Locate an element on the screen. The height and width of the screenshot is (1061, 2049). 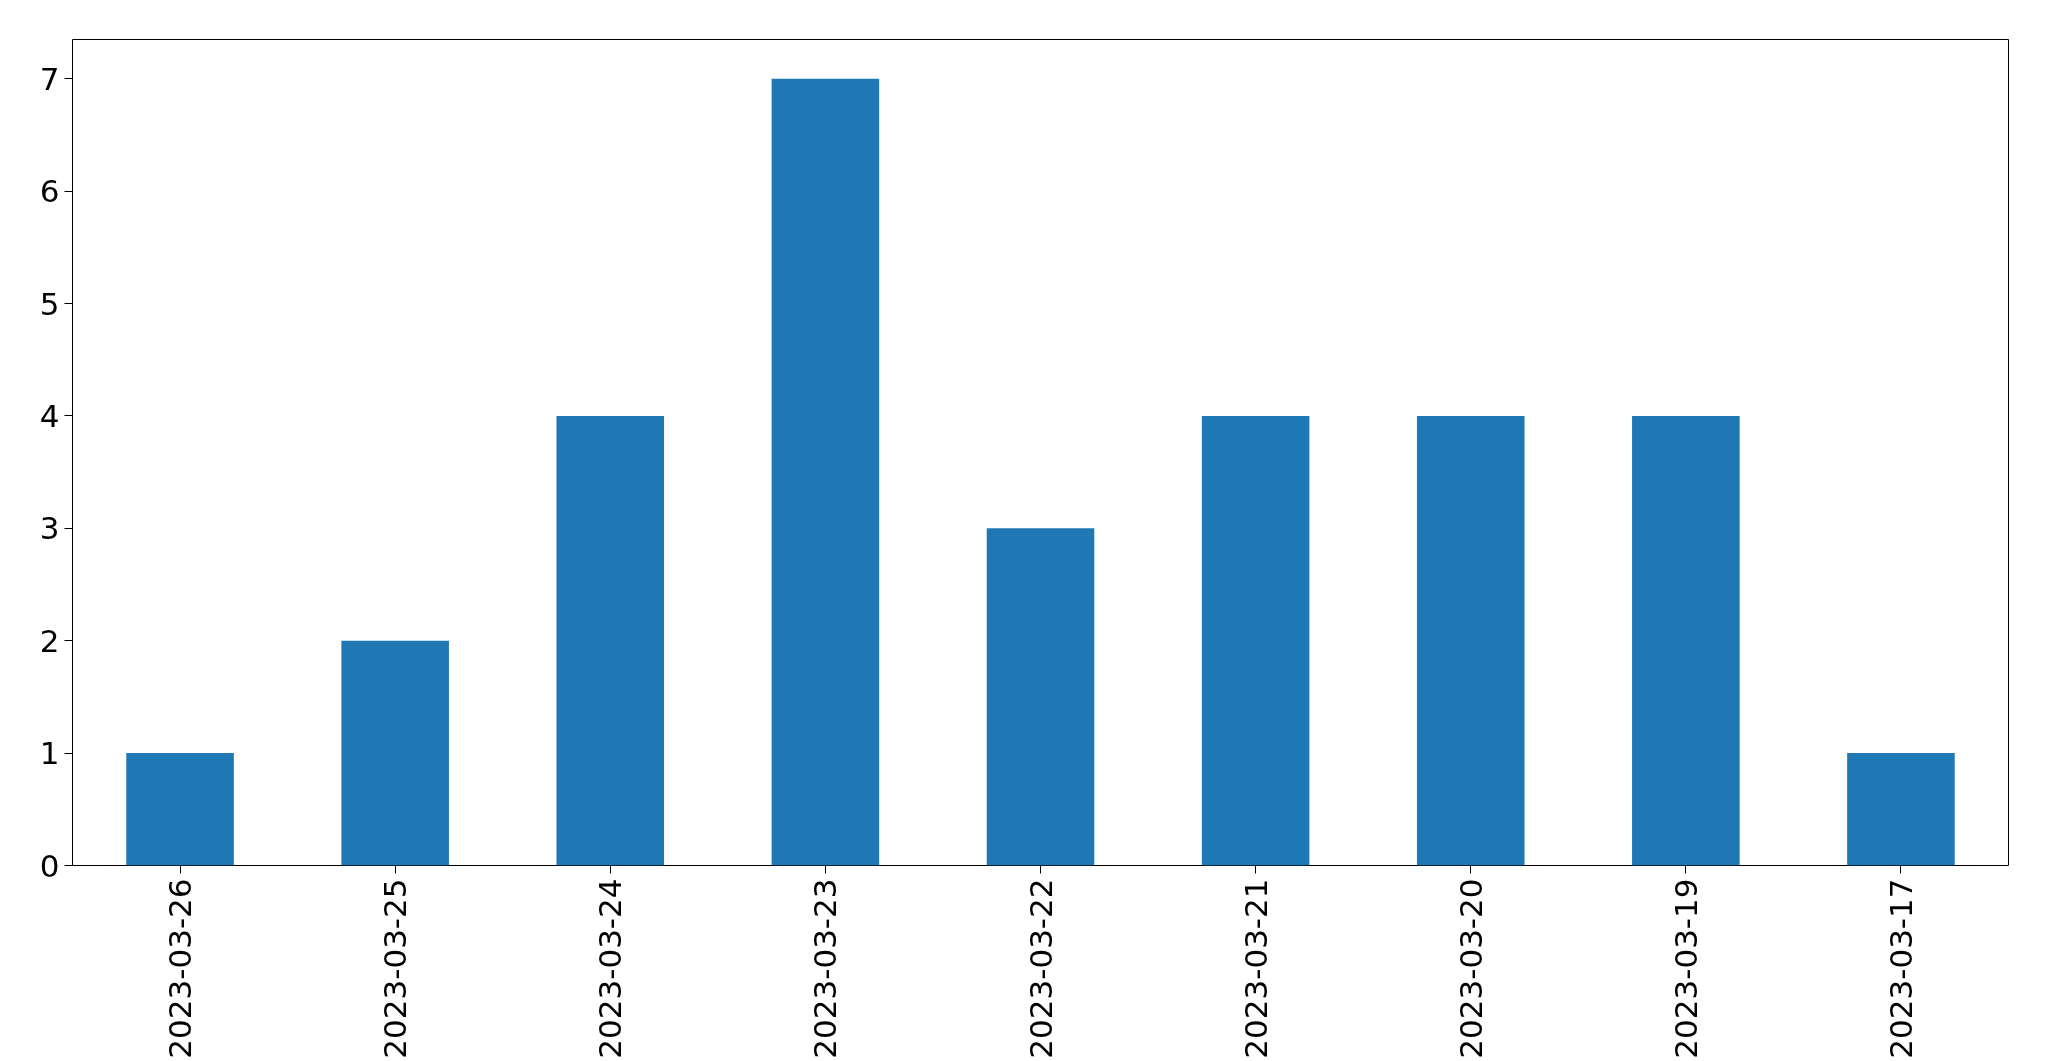
x-tick-label: 2023-03-19 is located at coordinates (1685, 968).